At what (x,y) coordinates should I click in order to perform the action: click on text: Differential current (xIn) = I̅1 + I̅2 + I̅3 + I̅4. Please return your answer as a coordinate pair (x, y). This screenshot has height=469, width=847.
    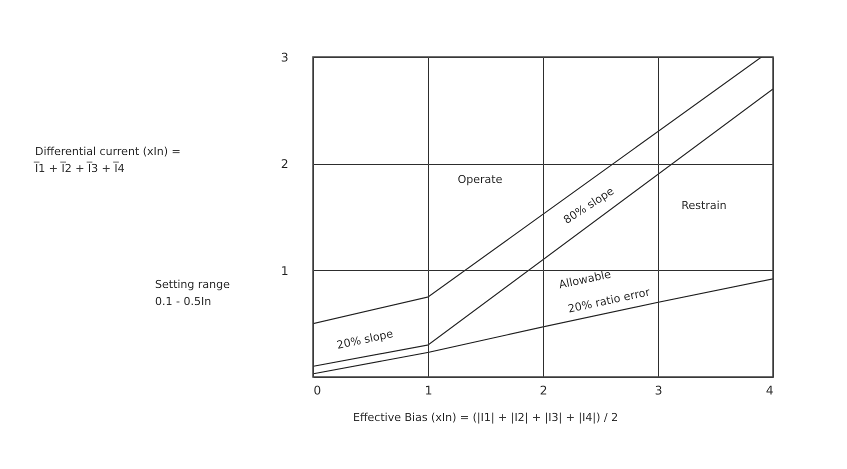
    Looking at the image, I should click on (107, 160).